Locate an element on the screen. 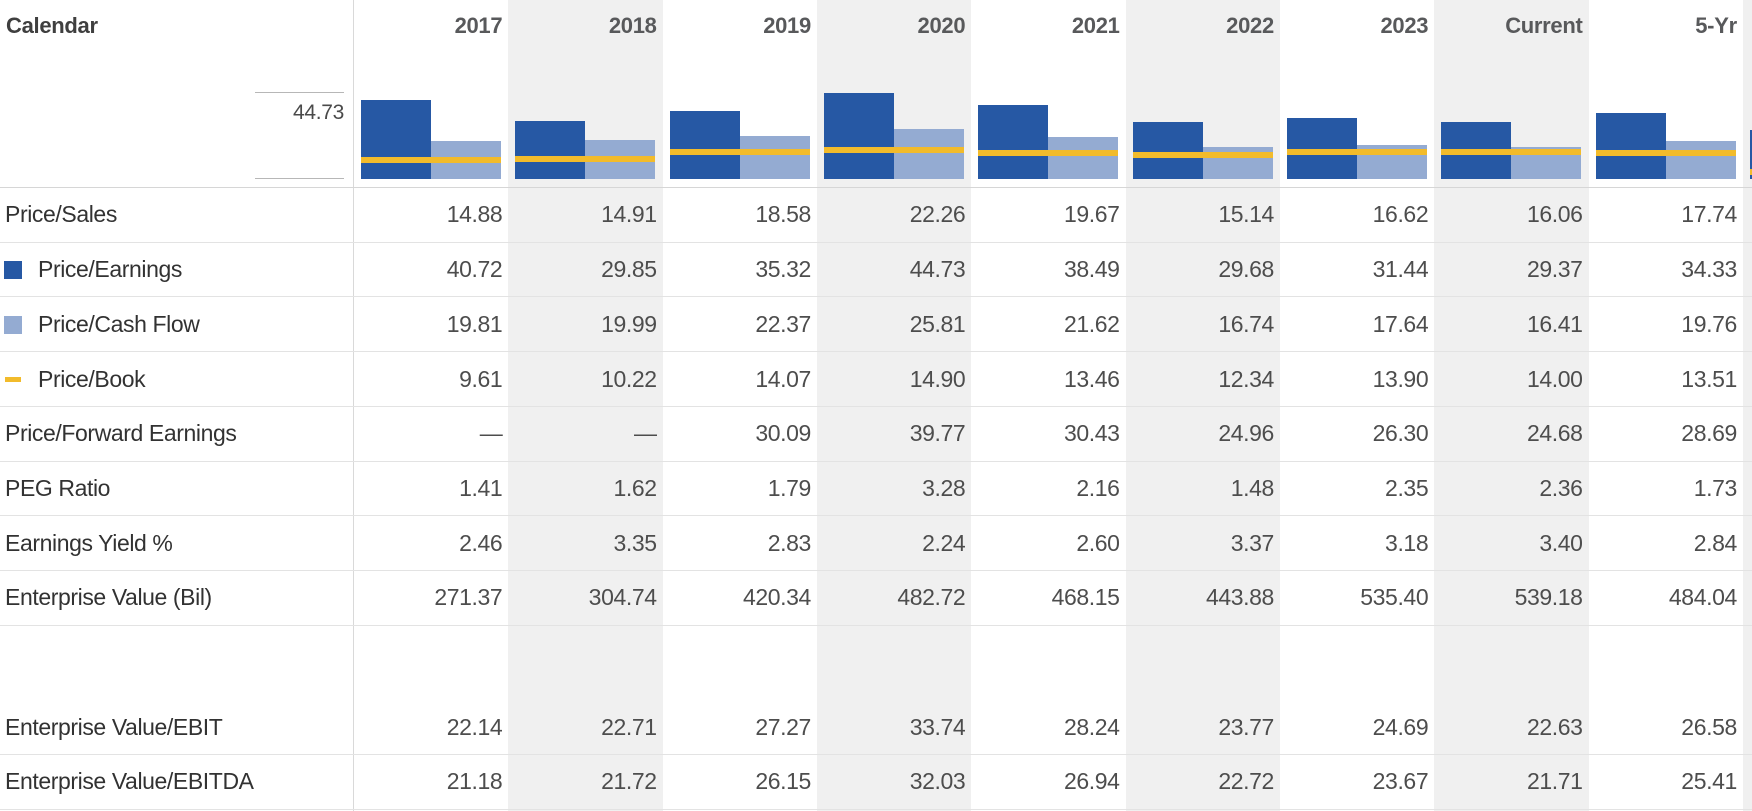  row-label: Price/Earnings is located at coordinates (110, 269).